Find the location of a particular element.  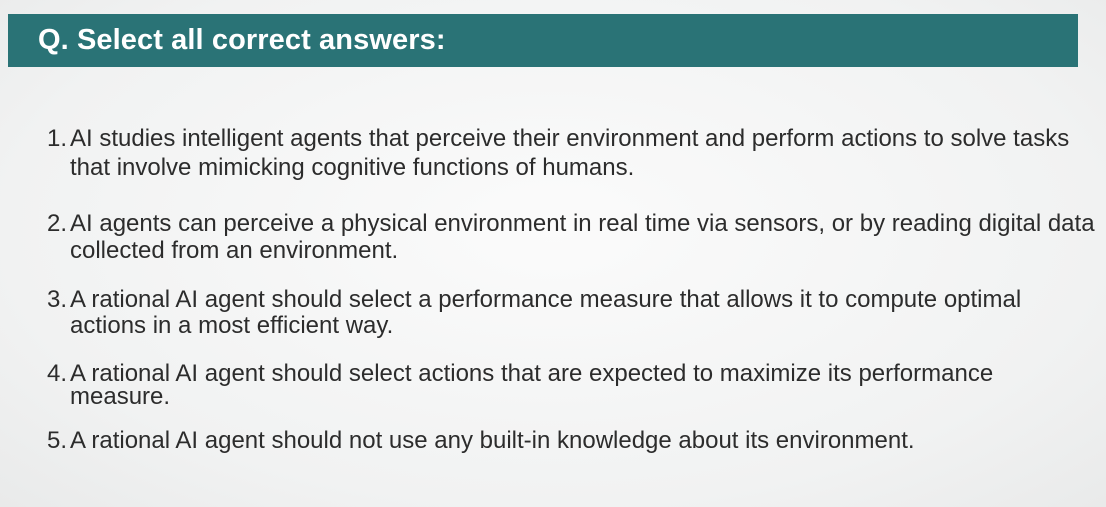

answer-number: 4. is located at coordinates (57, 373).